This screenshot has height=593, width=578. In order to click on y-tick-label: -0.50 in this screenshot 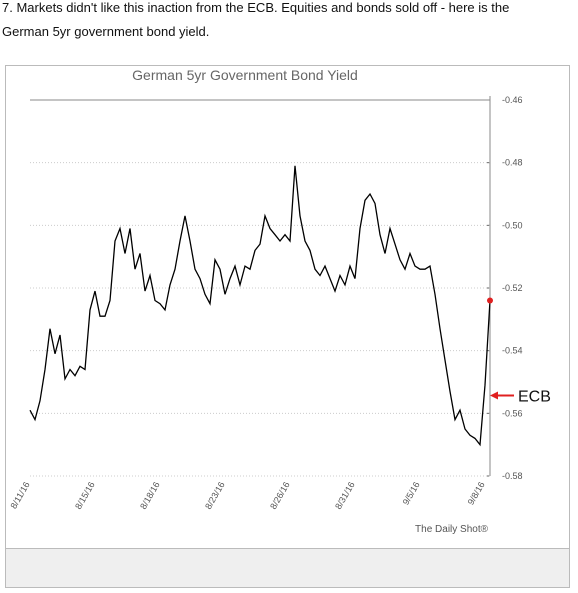, I will do `click(512, 225)`.